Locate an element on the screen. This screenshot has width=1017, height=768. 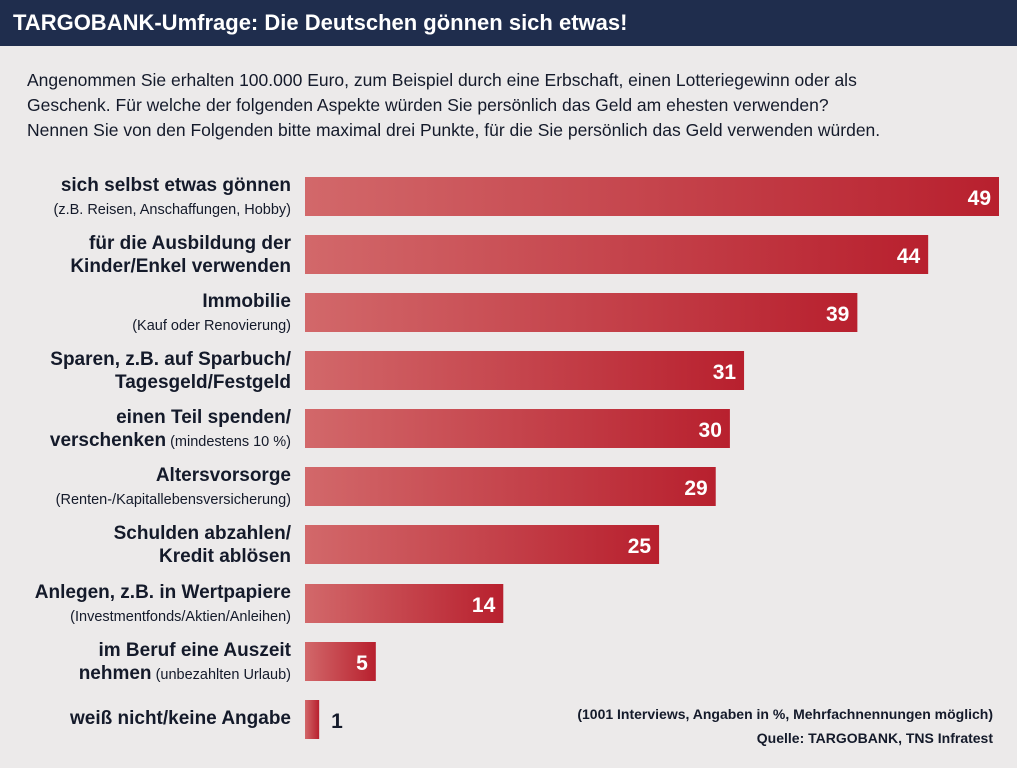
bar-value-label: 25 is located at coordinates (640, 546).